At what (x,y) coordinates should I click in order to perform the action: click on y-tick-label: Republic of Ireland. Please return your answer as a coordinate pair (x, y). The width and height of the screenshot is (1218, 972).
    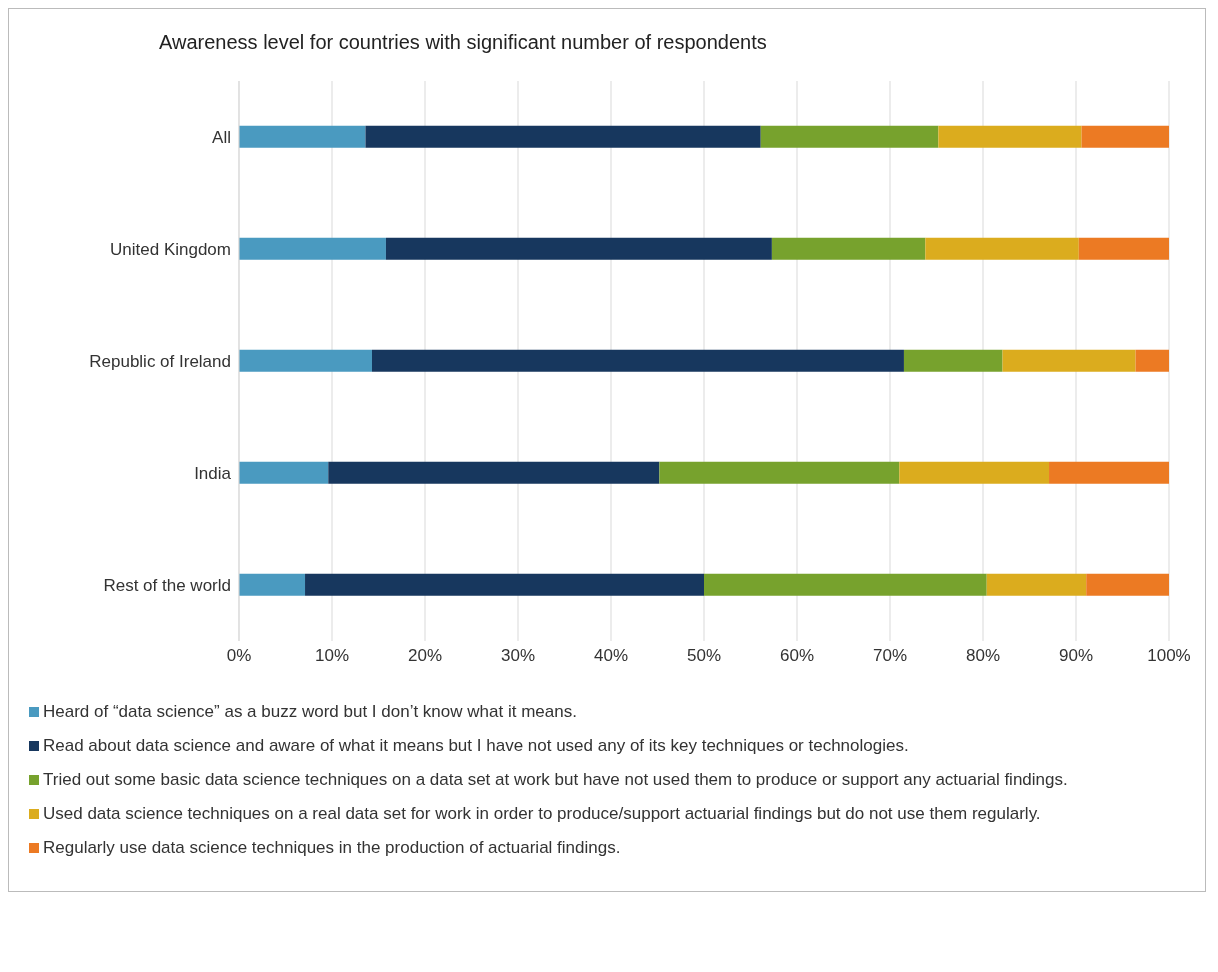
    Looking at the image, I should click on (160, 362).